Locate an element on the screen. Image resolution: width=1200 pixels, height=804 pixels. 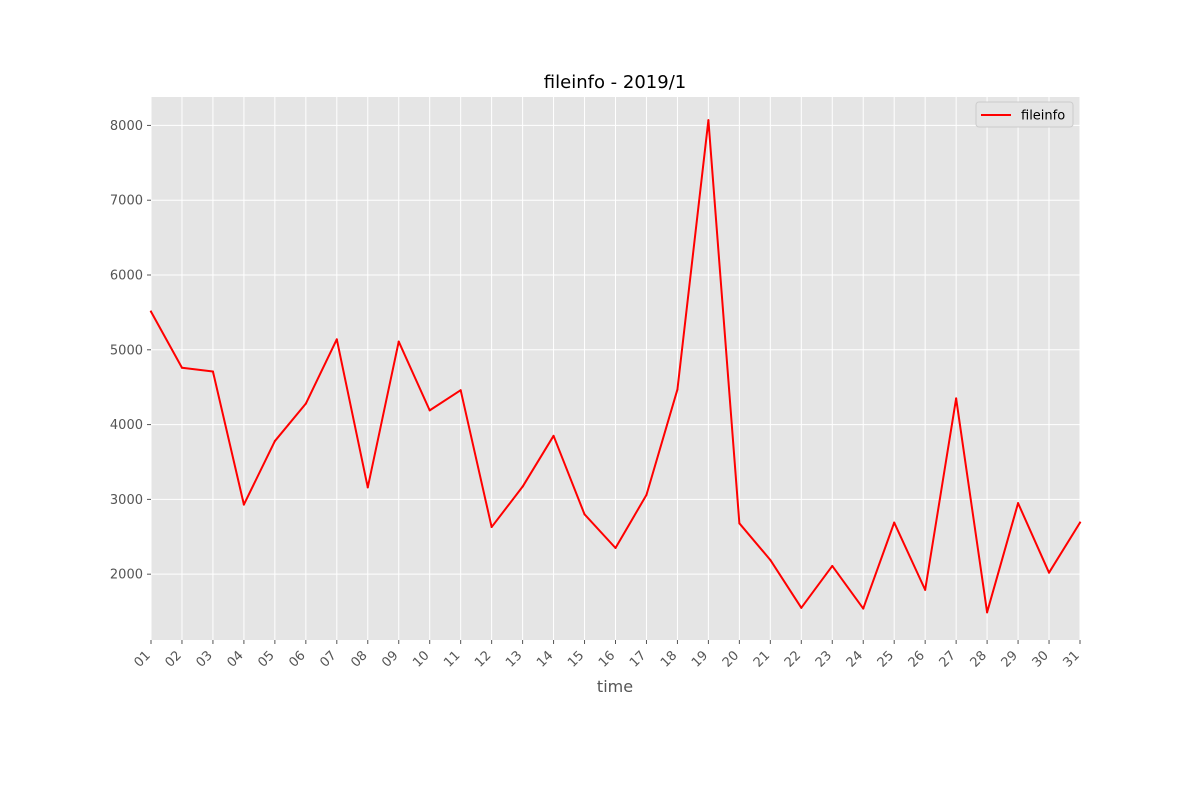
x-tick-label: 21 is located at coordinates (762, 659).